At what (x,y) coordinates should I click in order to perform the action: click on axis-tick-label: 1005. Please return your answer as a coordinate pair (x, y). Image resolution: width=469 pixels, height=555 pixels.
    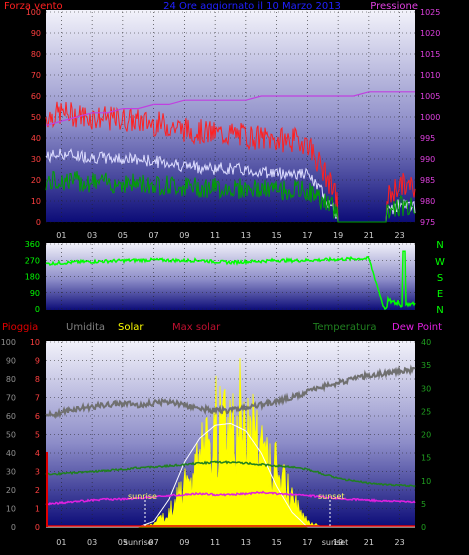
    Looking at the image, I should click on (430, 96).